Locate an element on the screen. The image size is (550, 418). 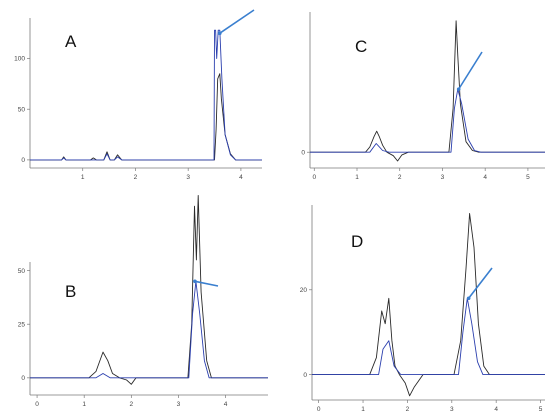
panel-c-letter: C is located at coordinates (361, 46).